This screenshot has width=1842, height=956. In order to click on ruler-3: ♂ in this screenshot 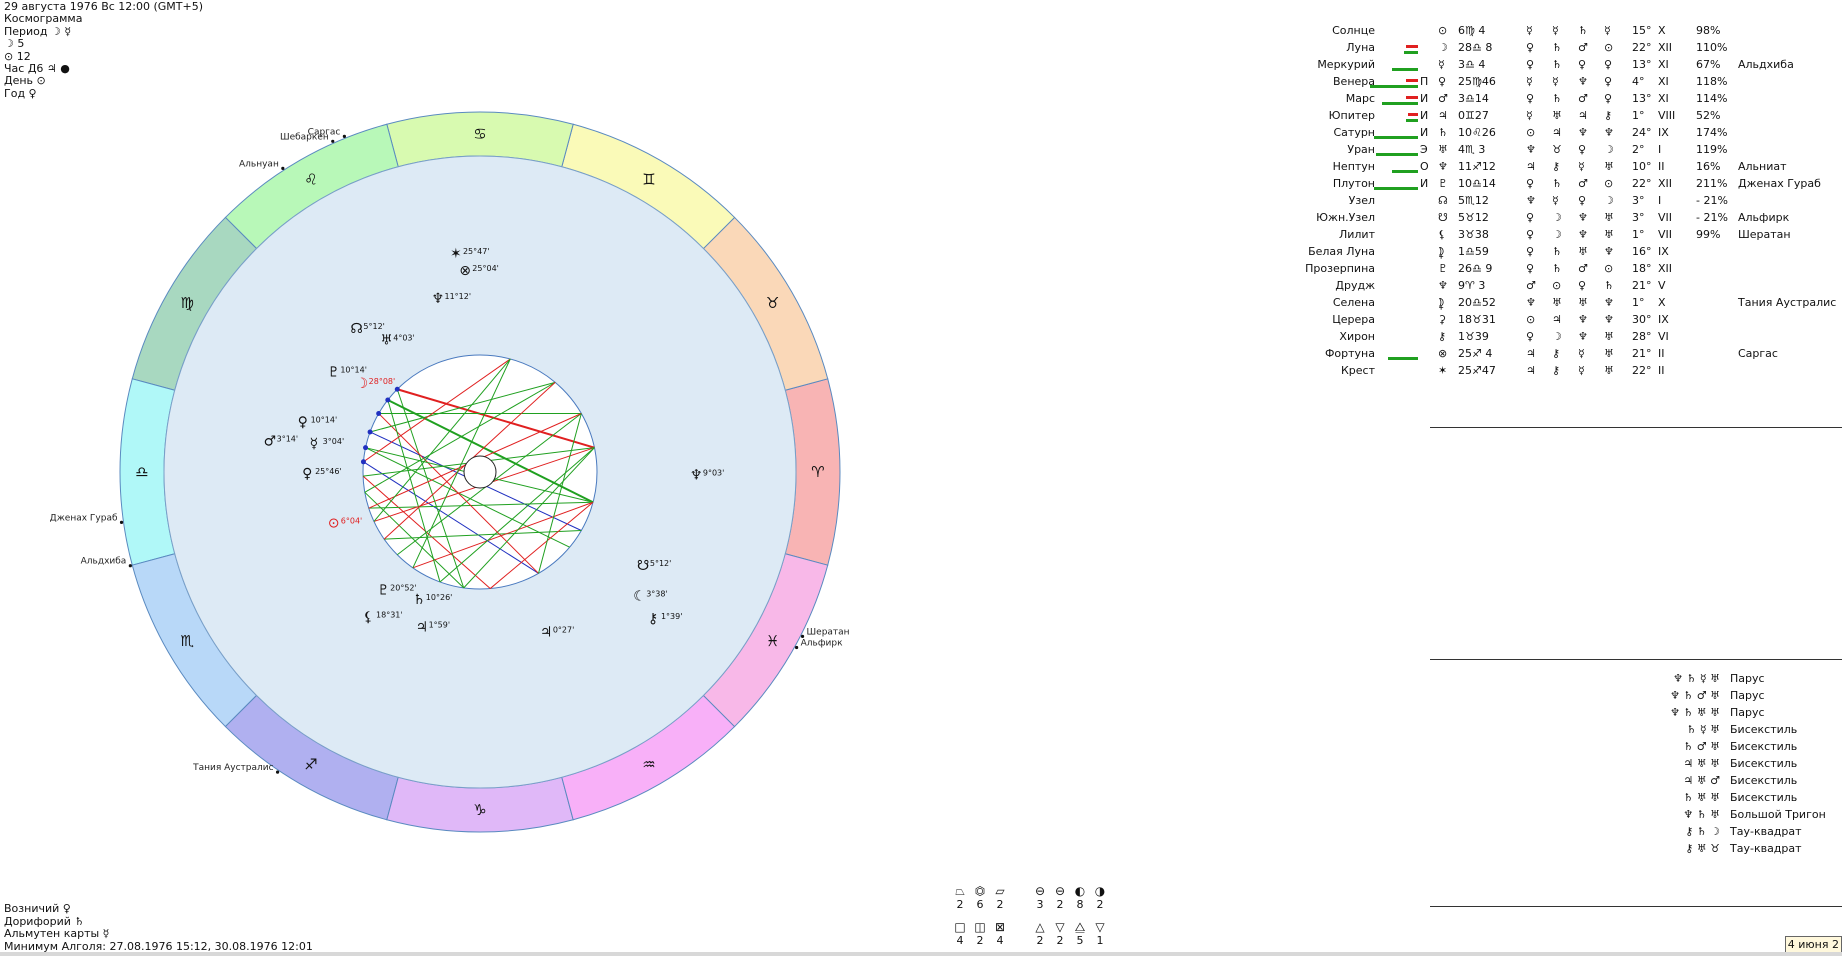, I will do `click(1583, 98)`.